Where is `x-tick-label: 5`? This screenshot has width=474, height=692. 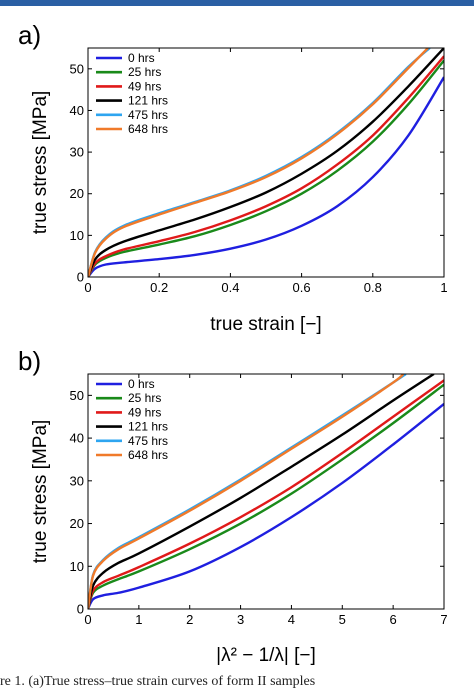 x-tick-label: 5 is located at coordinates (342, 619).